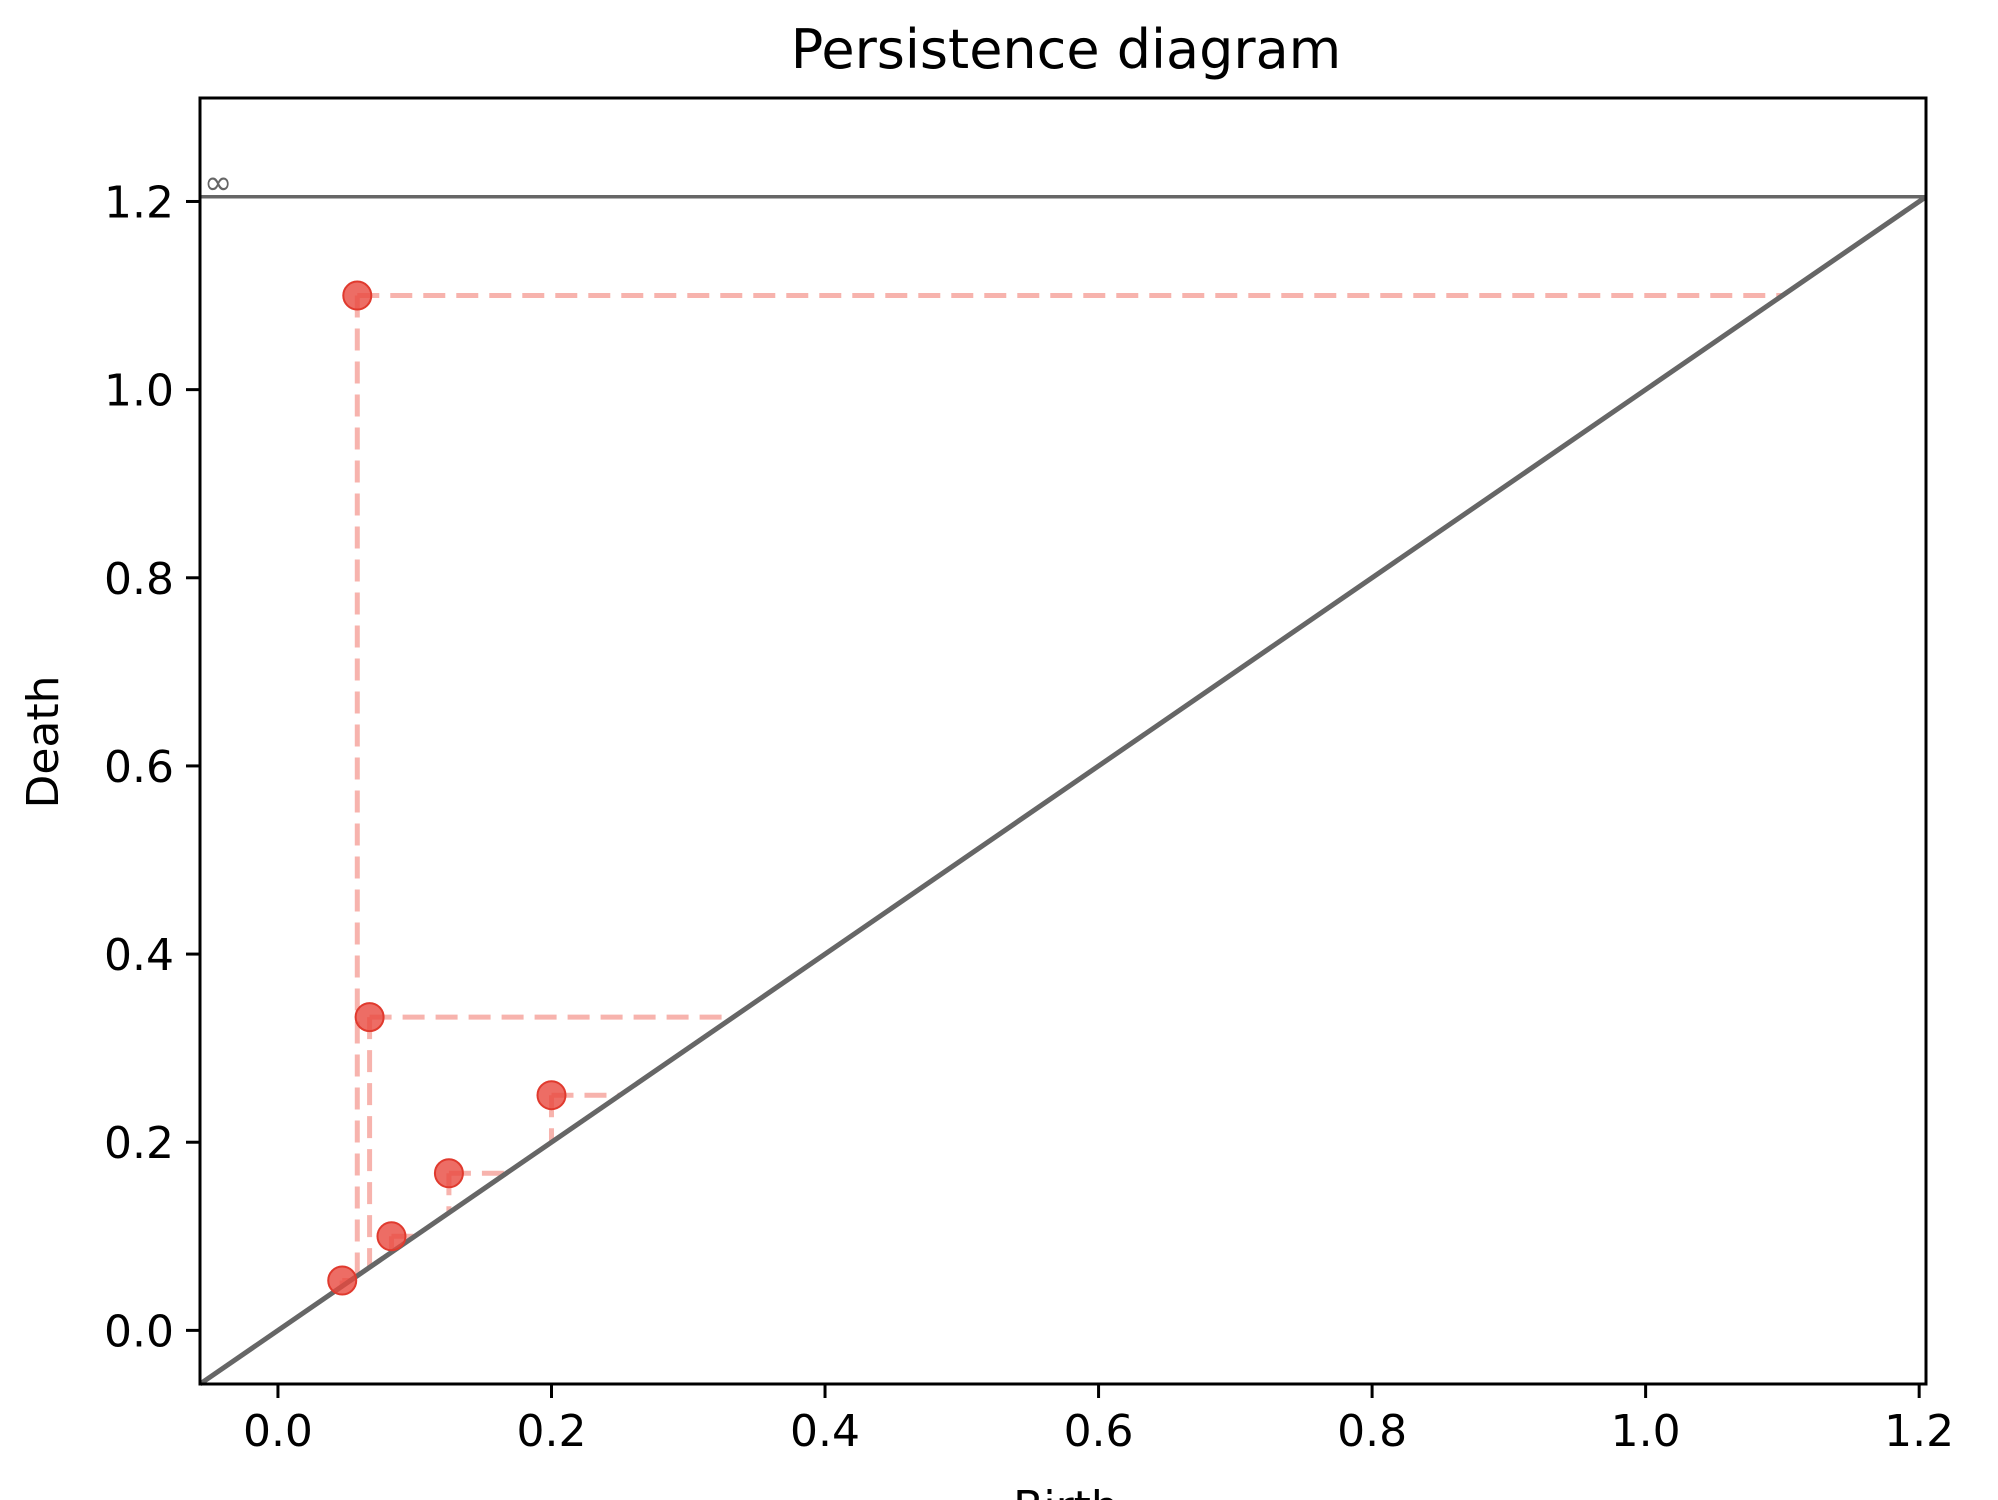  Describe the element at coordinates (1646, 1431) in the screenshot. I see `x-tick-label-5: 1.0` at that location.